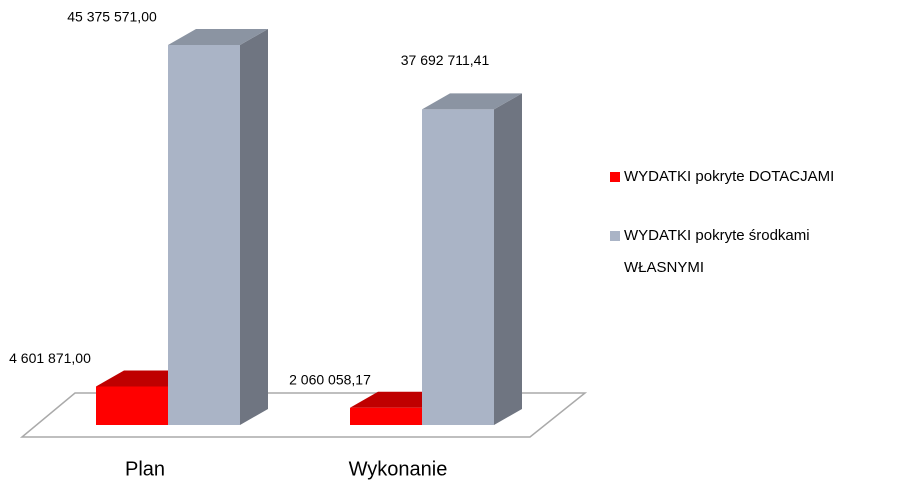 This screenshot has width=922, height=485. What do you see at coordinates (330, 379) in the screenshot?
I see `data-label: 2 060 058,17` at bounding box center [330, 379].